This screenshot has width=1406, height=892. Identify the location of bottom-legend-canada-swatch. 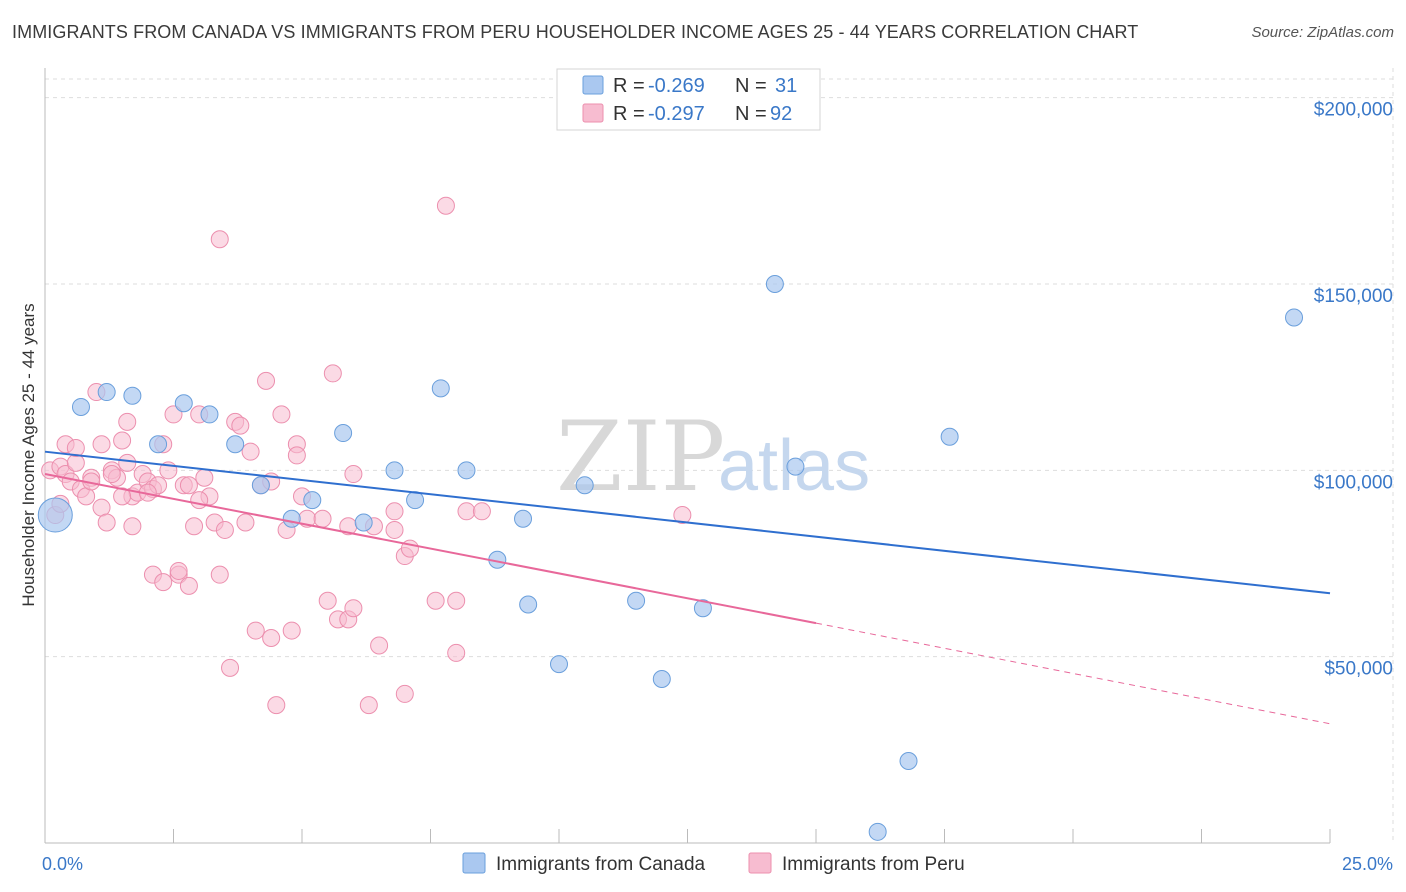
(474, 863).